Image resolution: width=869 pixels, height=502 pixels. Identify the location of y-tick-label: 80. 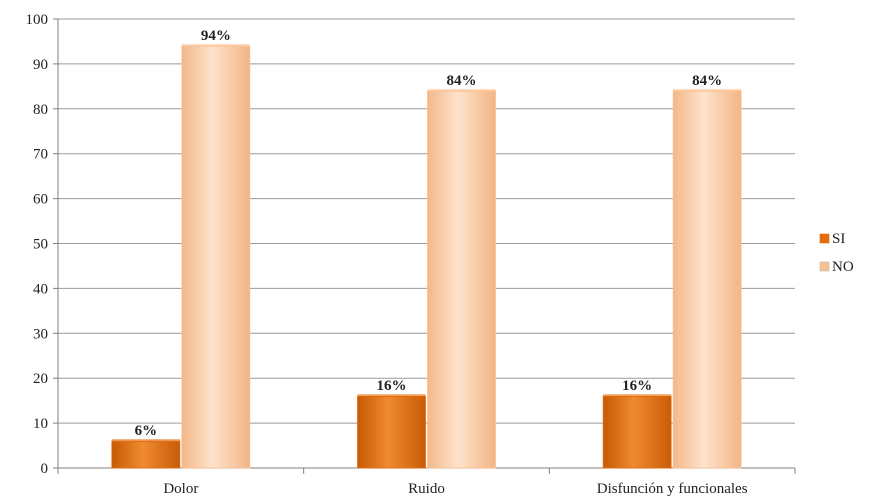
(40, 110).